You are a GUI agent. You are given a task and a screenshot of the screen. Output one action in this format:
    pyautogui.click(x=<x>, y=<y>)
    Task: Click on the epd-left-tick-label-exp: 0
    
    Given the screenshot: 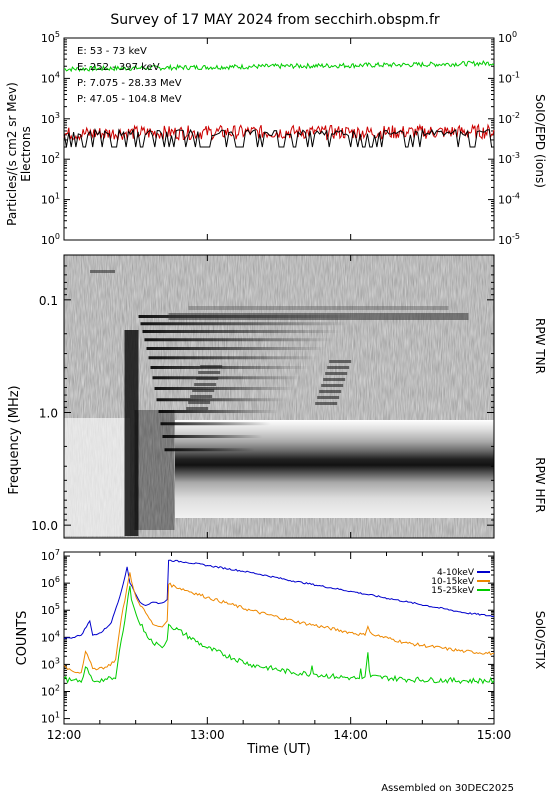 What is the action you would take?
    pyautogui.click(x=57, y=236)
    